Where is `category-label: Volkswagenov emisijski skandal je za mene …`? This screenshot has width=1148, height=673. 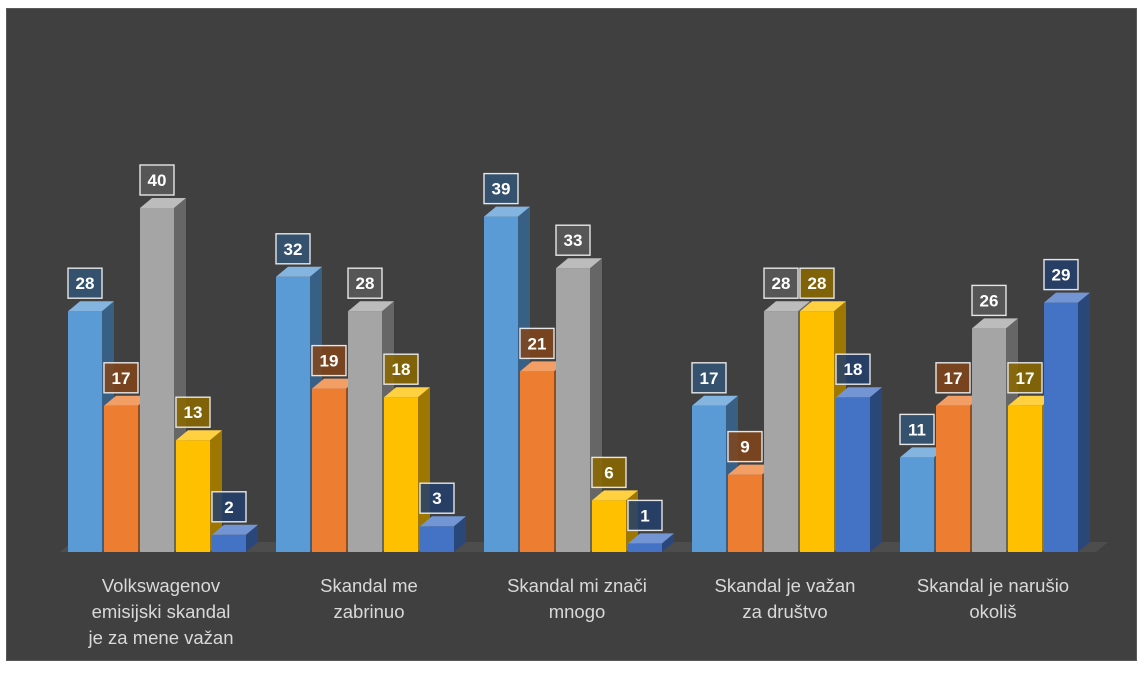
category-label: Volkswagenov emisijski skandal je za mene … is located at coordinates (160, 611).